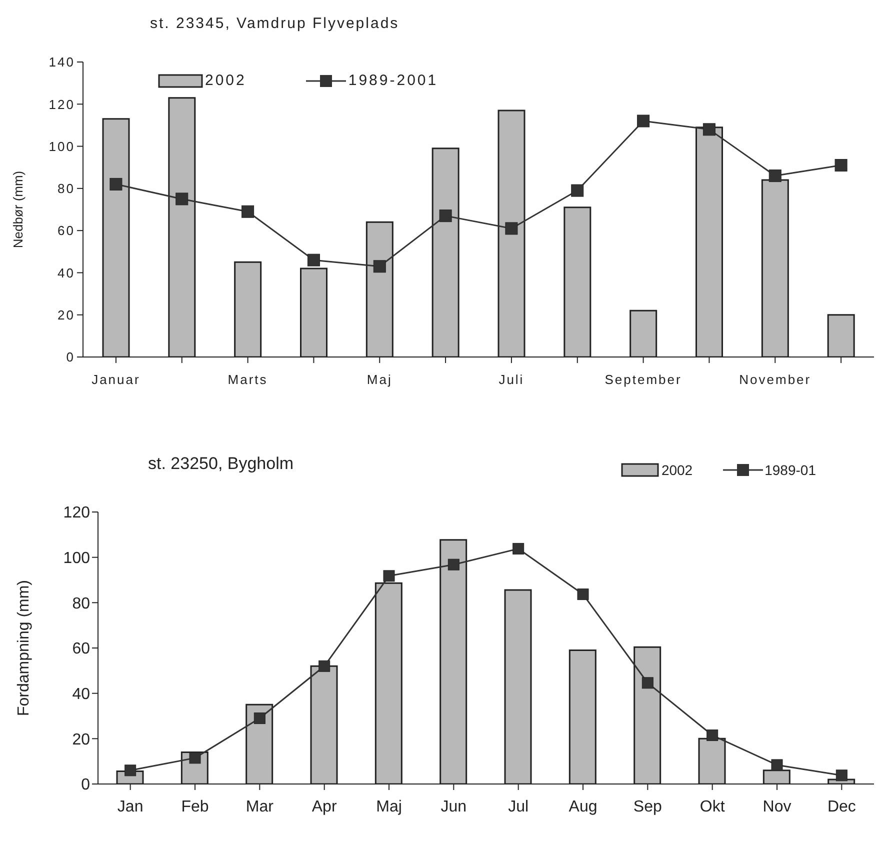 Image resolution: width=884 pixels, height=848 pixels. I want to click on legend-label: 1989-2001, so click(393, 80).